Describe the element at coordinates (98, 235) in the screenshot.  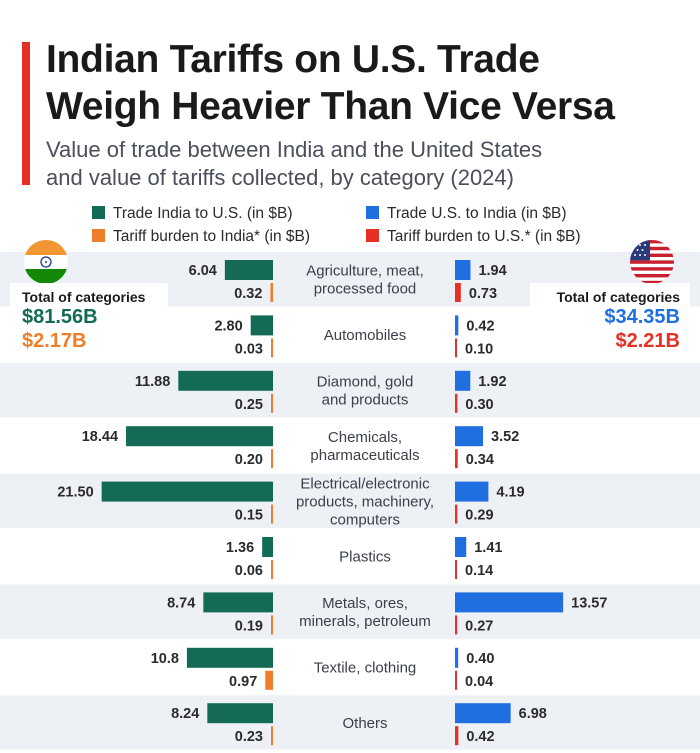
I see `legend-swatch-tariff-india` at that location.